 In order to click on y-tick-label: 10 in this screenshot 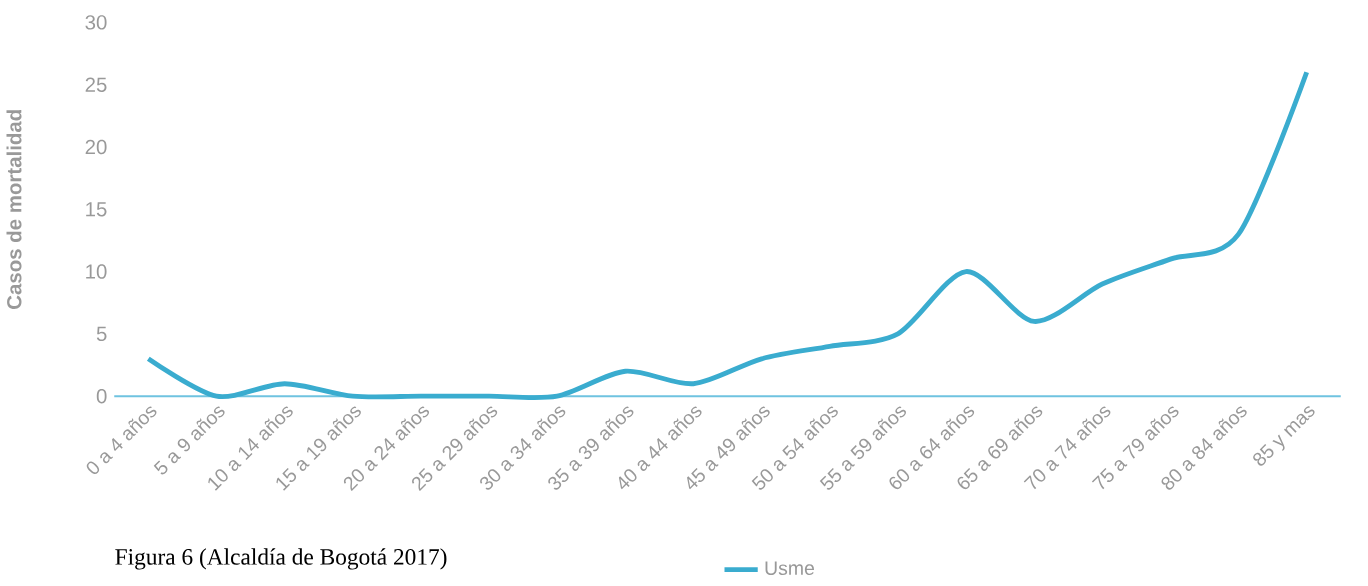, I will do `click(96, 272)`.